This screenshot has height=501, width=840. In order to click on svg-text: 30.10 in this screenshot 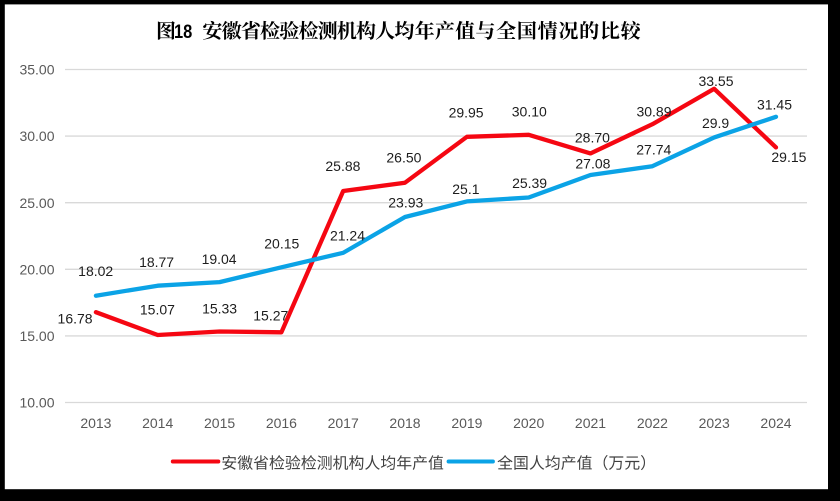, I will do `click(529, 112)`.